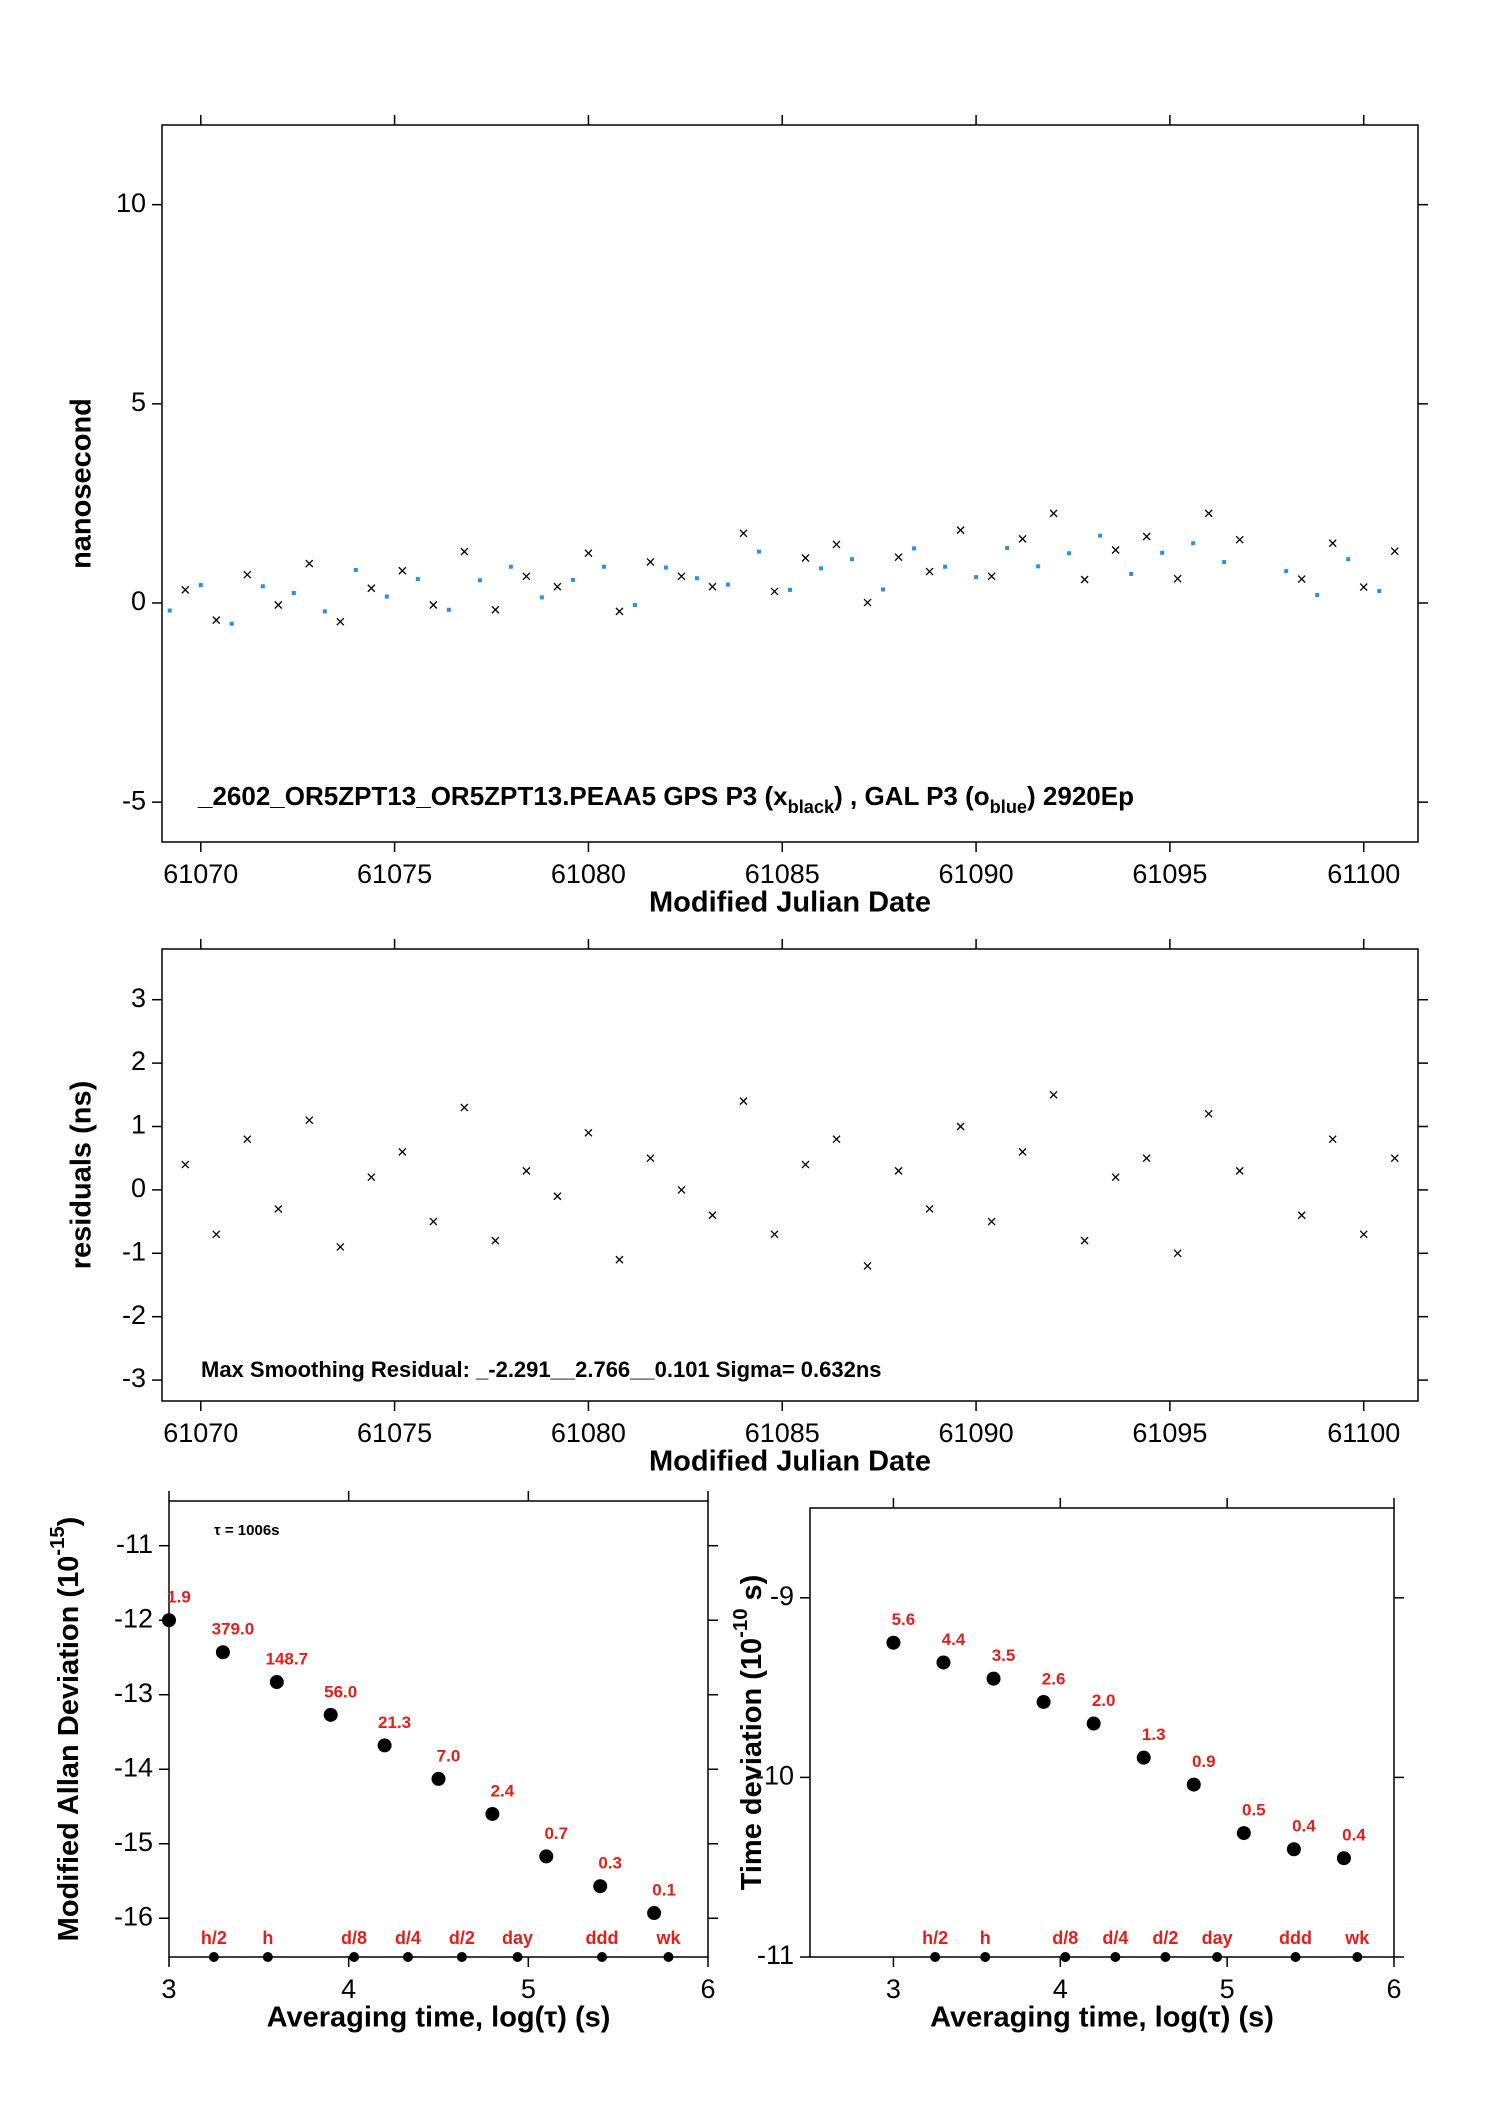 Image resolution: width=1488 pixels, height=2105 pixels. Describe the element at coordinates (138, 998) in the screenshot. I see `y-tick-label: 3` at that location.